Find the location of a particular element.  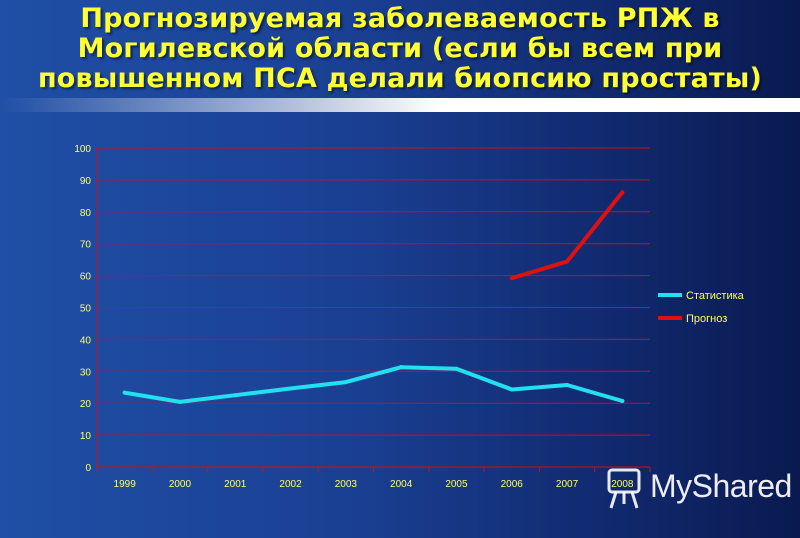

y-tick-label: 0 is located at coordinates (88, 468).